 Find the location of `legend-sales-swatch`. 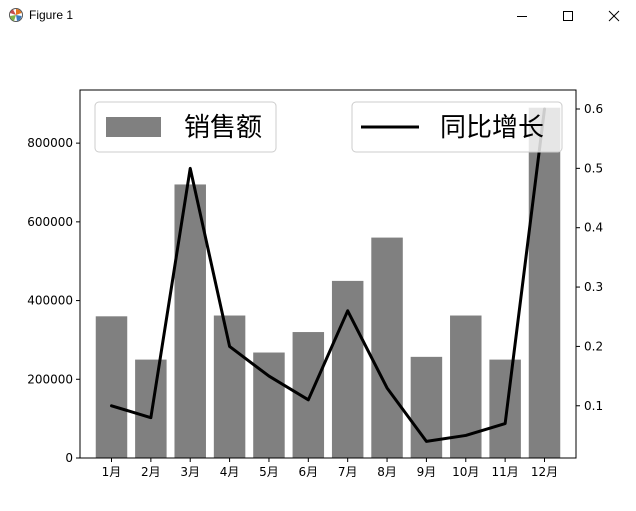

legend-sales-swatch is located at coordinates (133, 127).